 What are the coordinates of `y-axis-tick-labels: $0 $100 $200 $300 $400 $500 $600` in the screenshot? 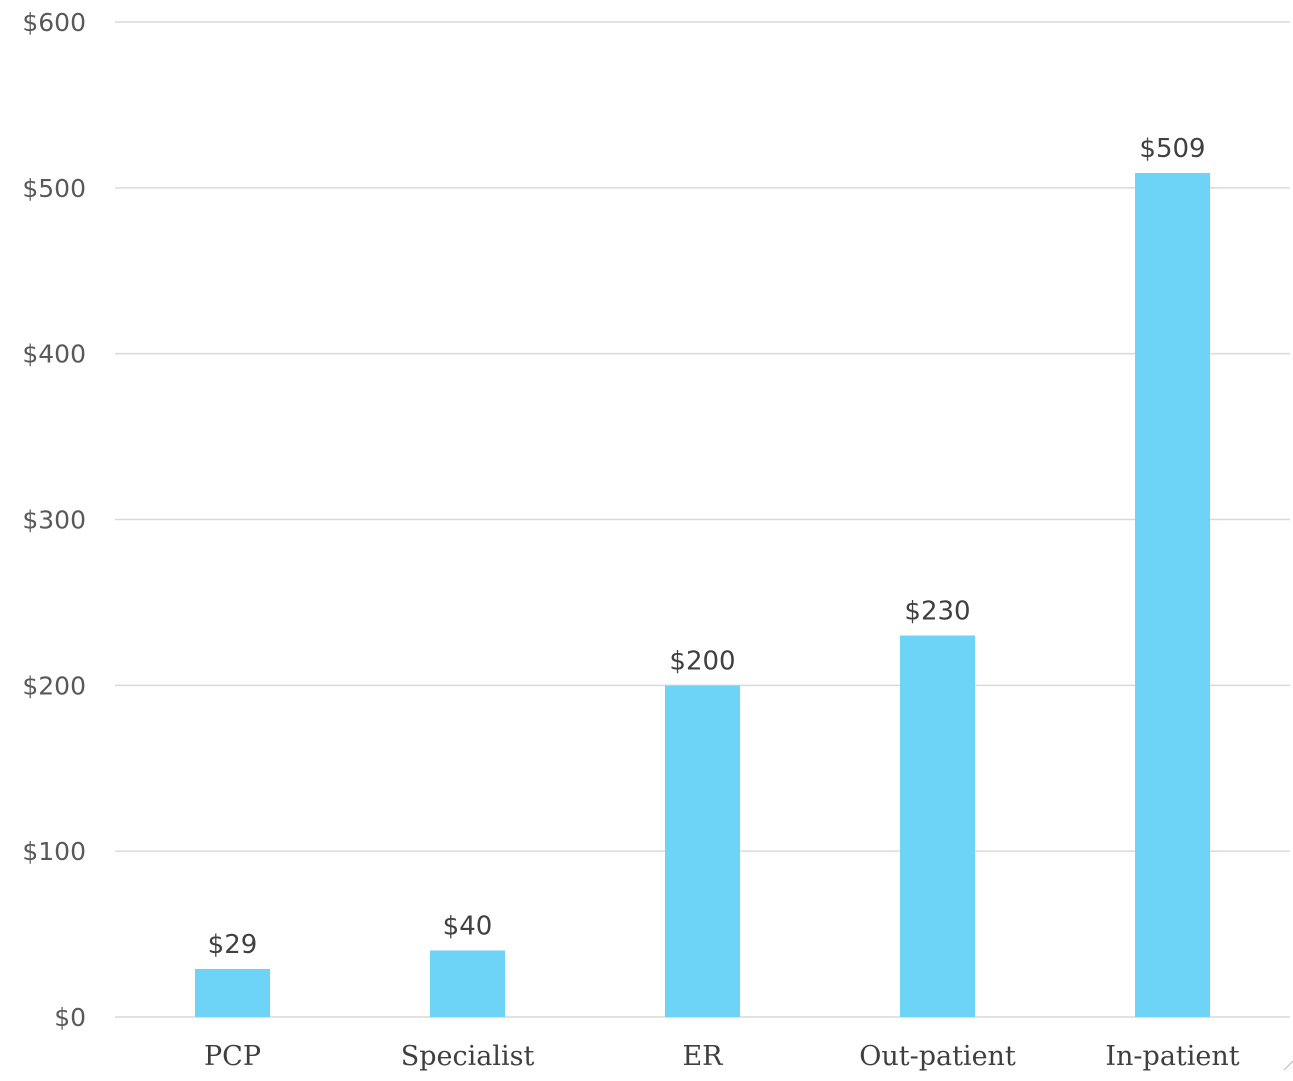 It's located at (54, 520).